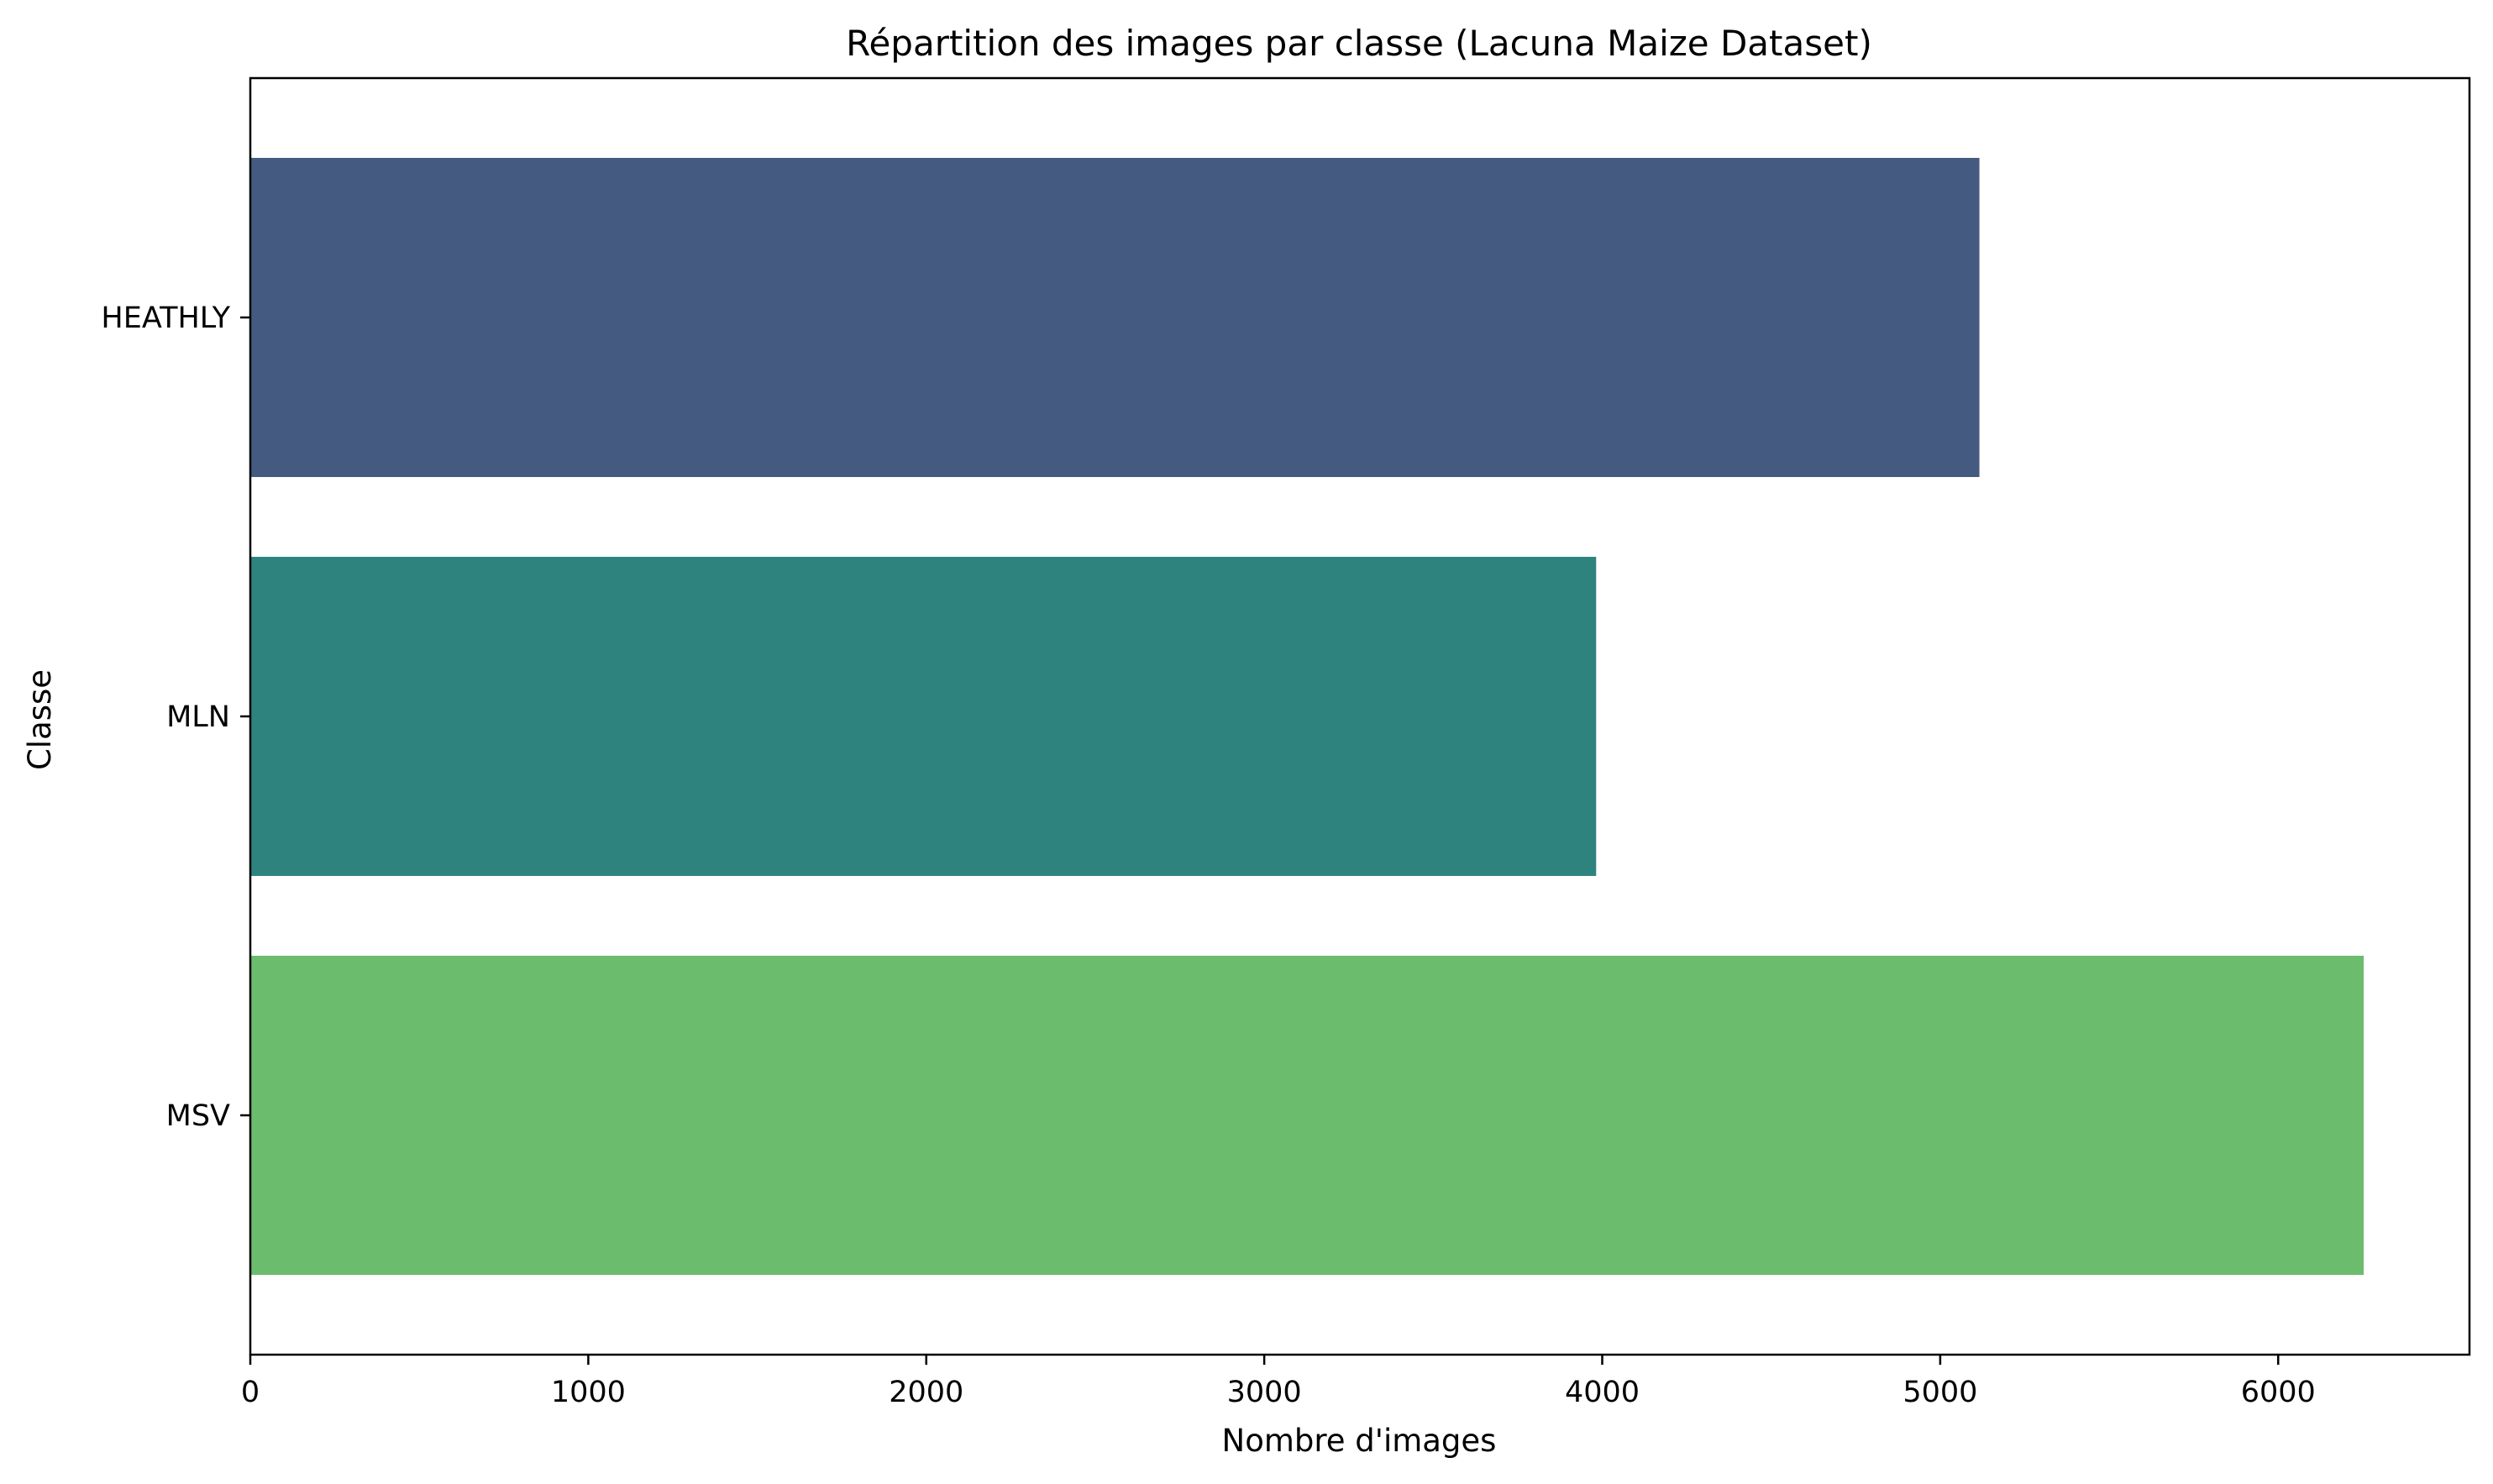 This screenshot has height=1484, width=2493. What do you see at coordinates (2279, 1393) in the screenshot?
I see `x-tick-label: 6000` at bounding box center [2279, 1393].